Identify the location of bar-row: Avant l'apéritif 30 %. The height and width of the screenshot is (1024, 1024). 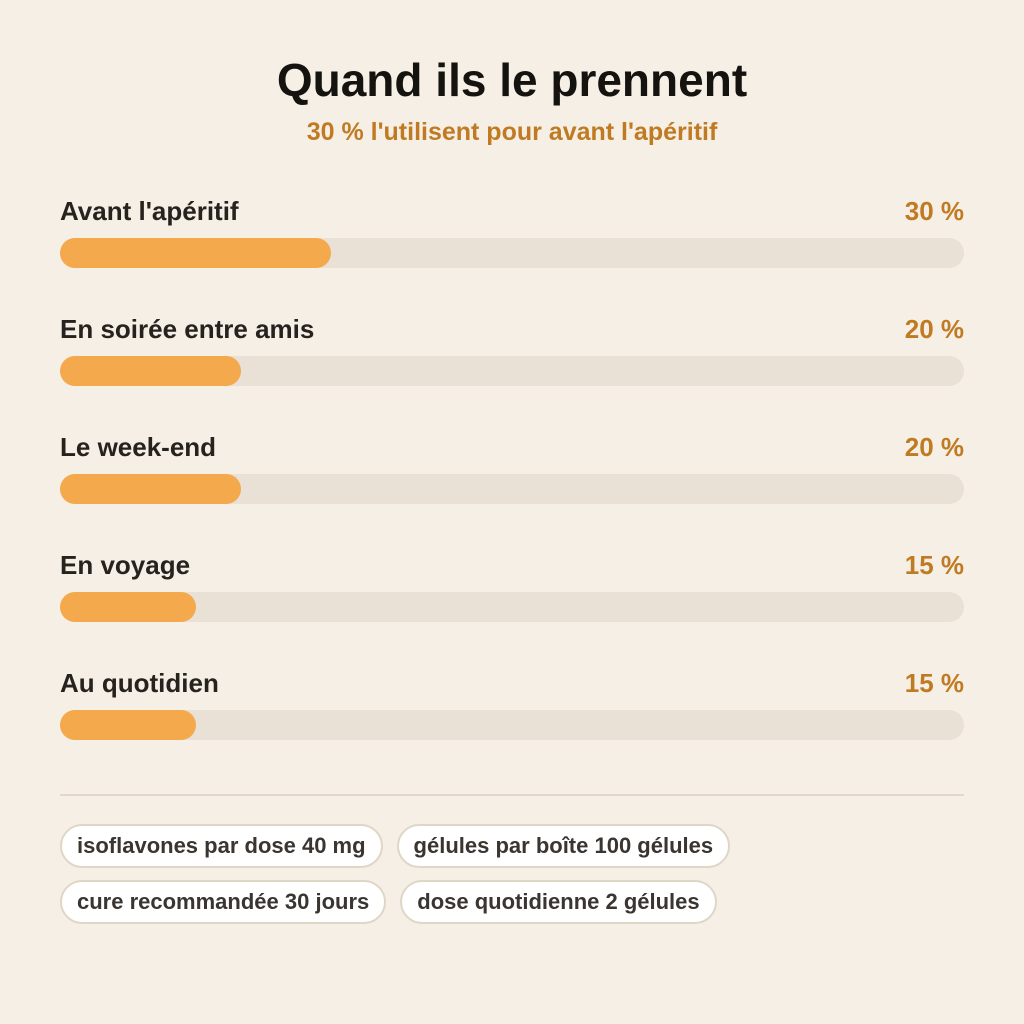
(512, 253).